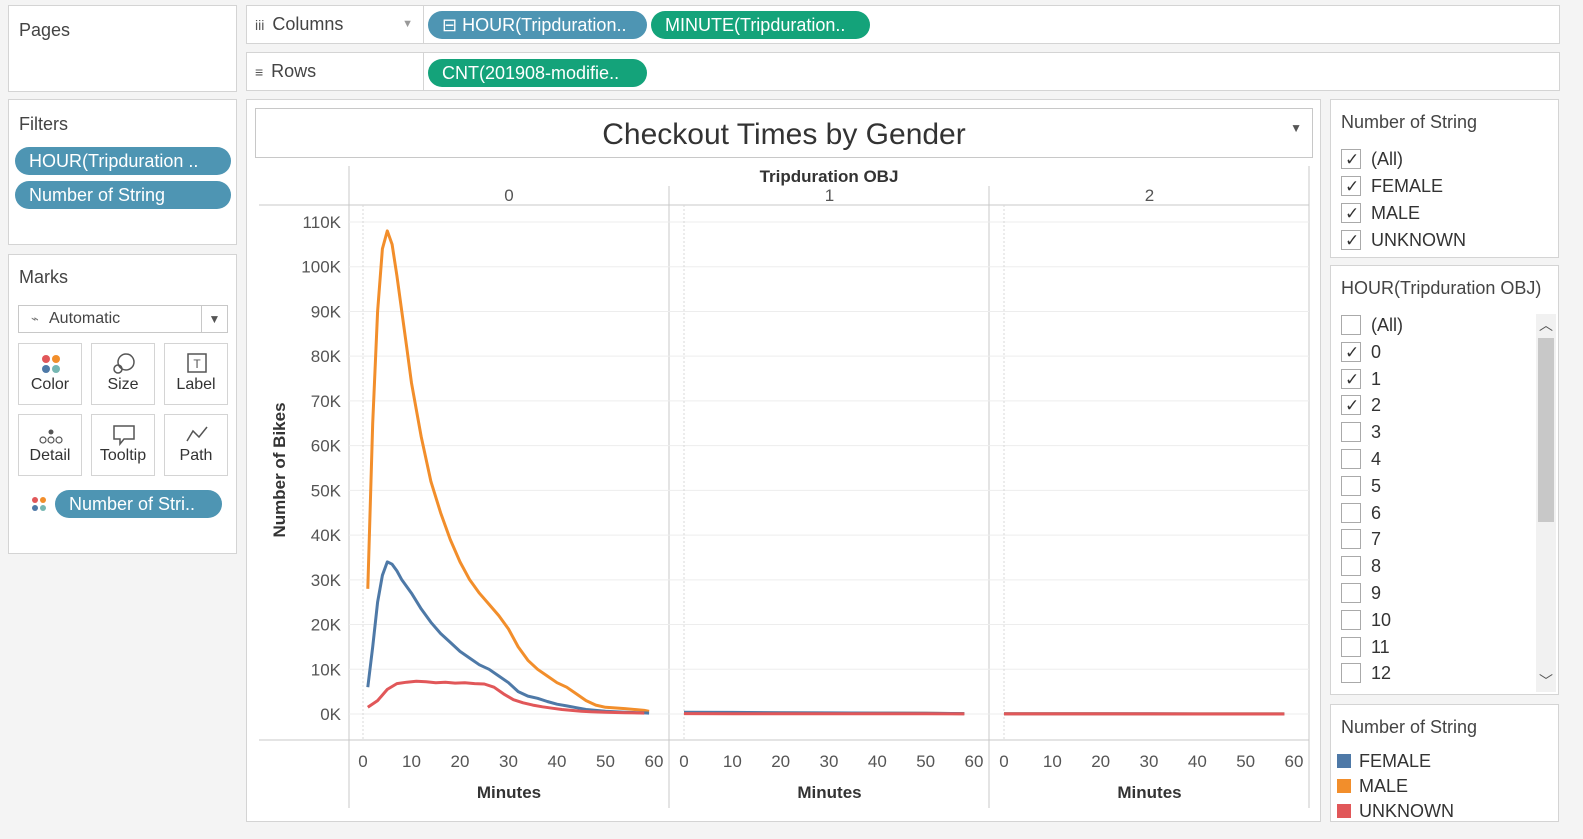 The image size is (1583, 839). What do you see at coordinates (326, 311) in the screenshot?
I see `y-tick-label: 90K` at bounding box center [326, 311].